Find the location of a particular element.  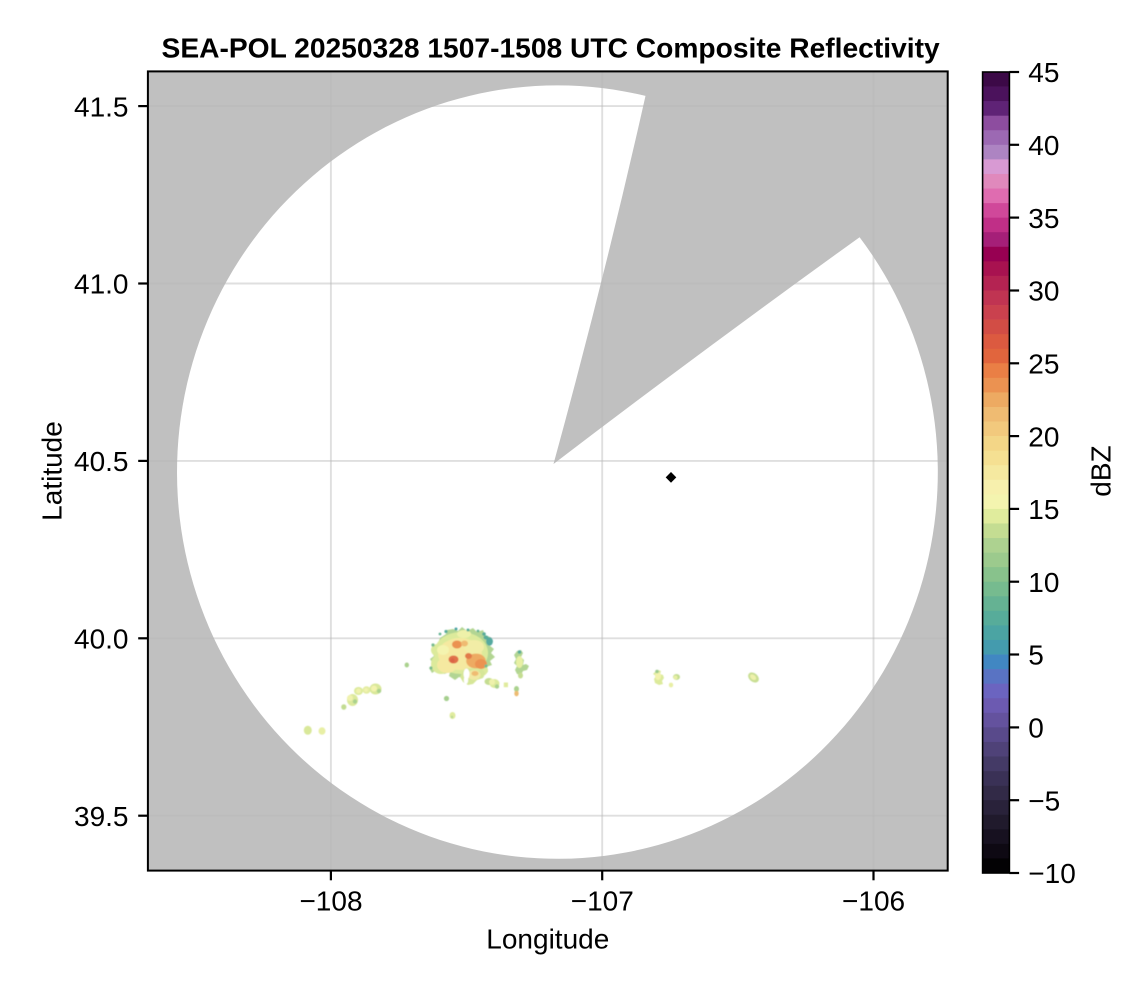

svg-text: 20 is located at coordinates (1043, 436).